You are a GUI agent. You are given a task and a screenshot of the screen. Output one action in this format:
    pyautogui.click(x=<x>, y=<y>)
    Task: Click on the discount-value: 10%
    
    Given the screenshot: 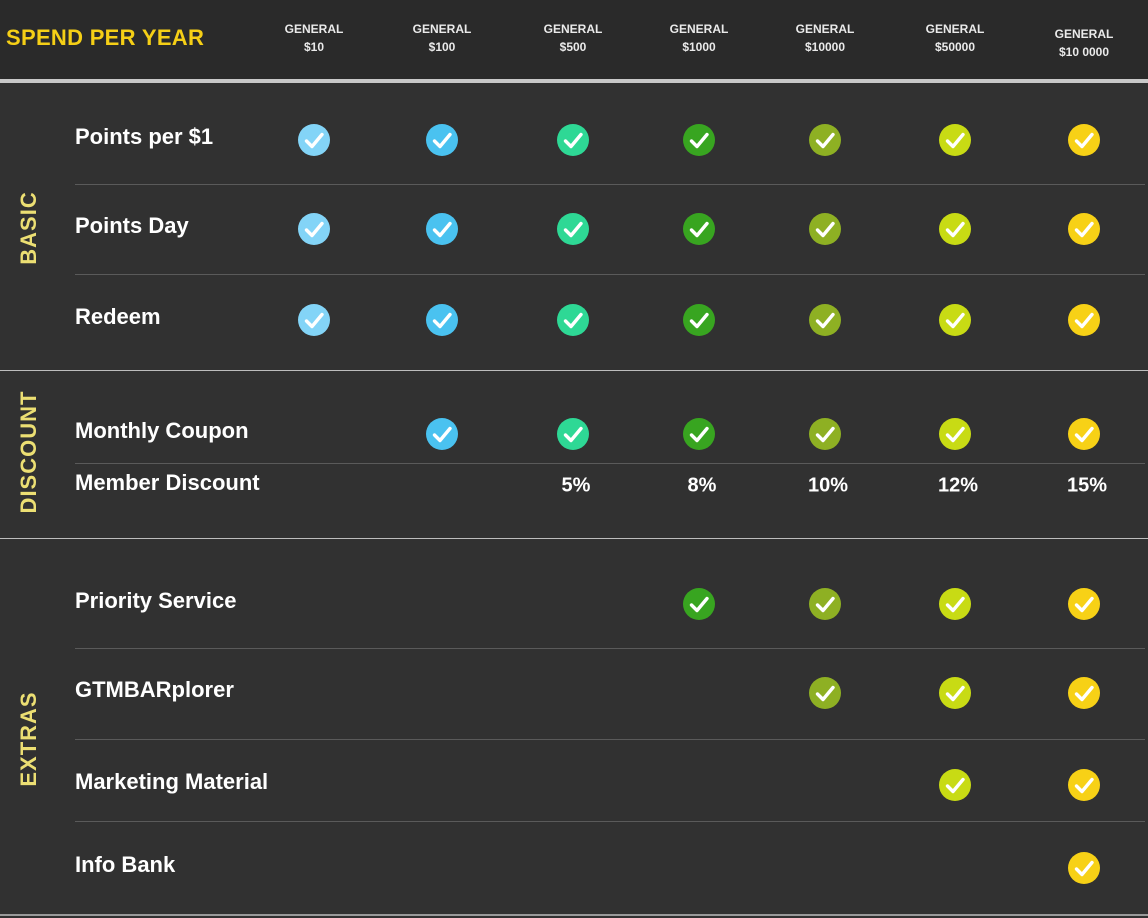 What is the action you would take?
    pyautogui.click(x=828, y=485)
    